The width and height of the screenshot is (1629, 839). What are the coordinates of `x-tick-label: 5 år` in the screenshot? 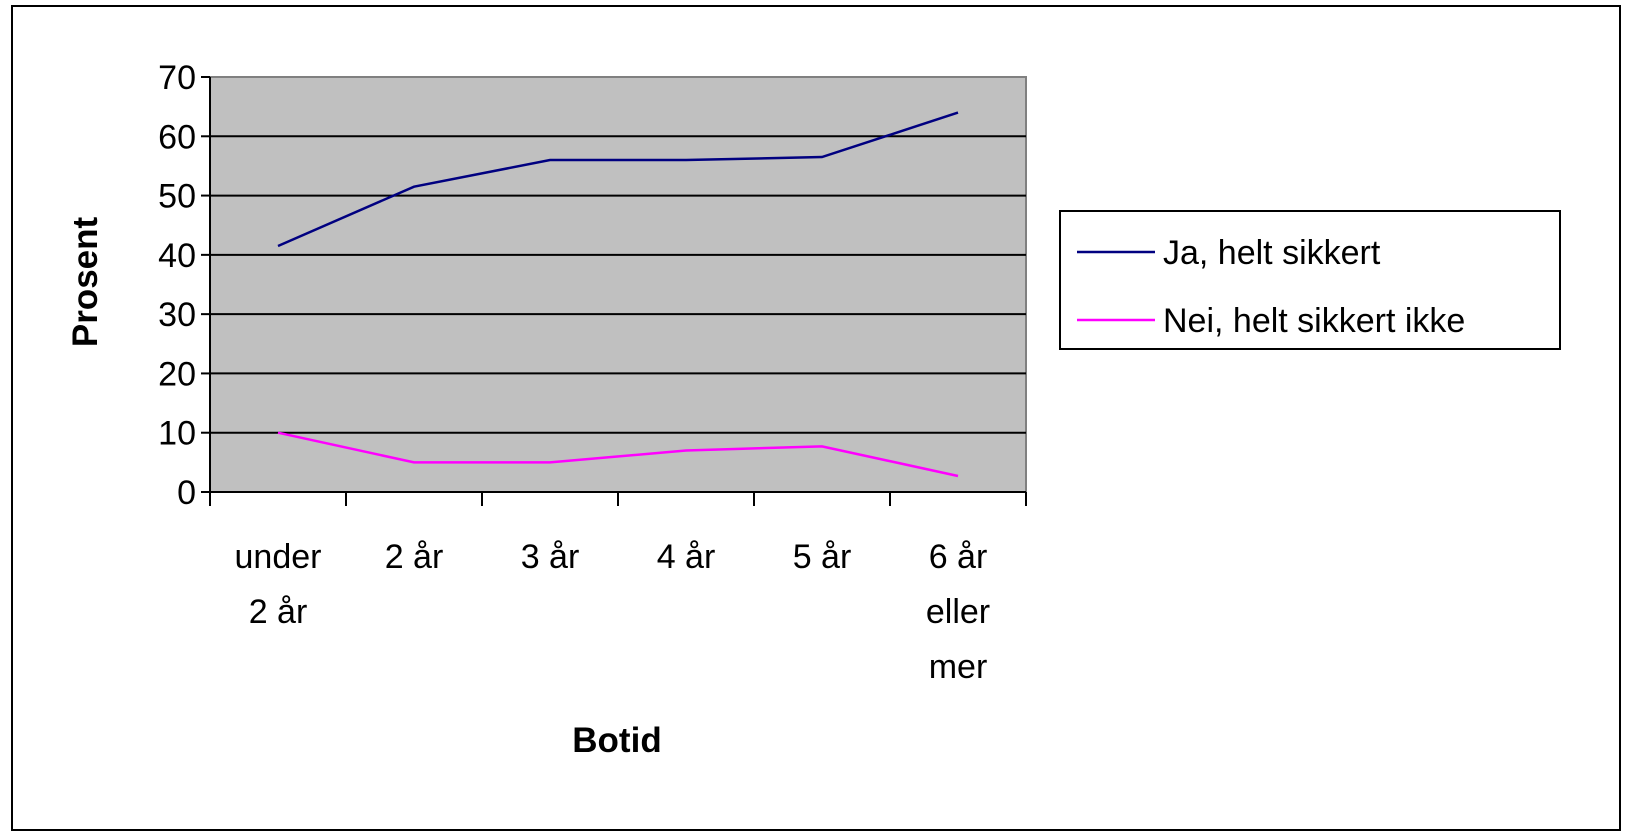 It's located at (822, 557).